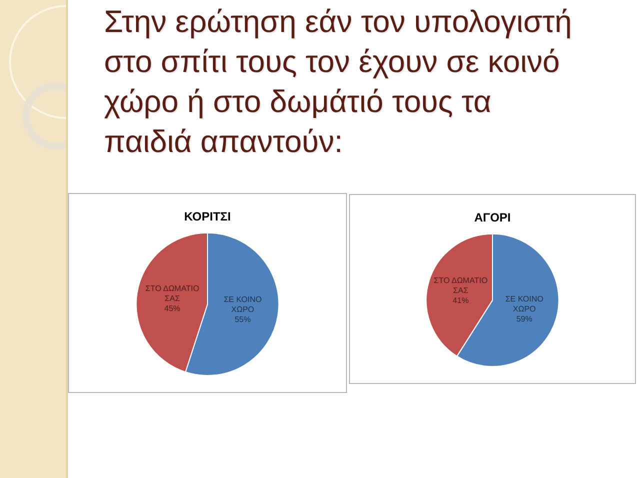 This screenshot has height=478, width=638. Describe the element at coordinates (242, 319) in the screenshot. I see `data-label: 55%` at that location.